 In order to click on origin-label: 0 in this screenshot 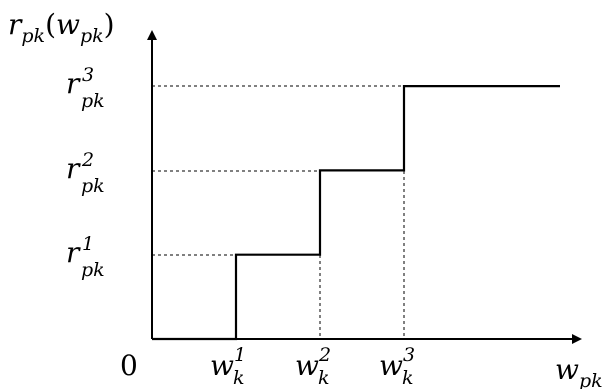, I will do `click(129, 365)`.